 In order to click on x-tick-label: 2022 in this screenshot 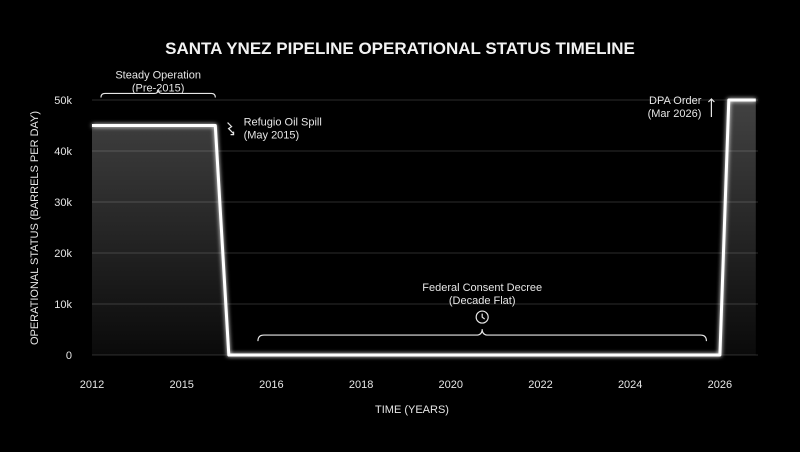, I will do `click(540, 385)`.